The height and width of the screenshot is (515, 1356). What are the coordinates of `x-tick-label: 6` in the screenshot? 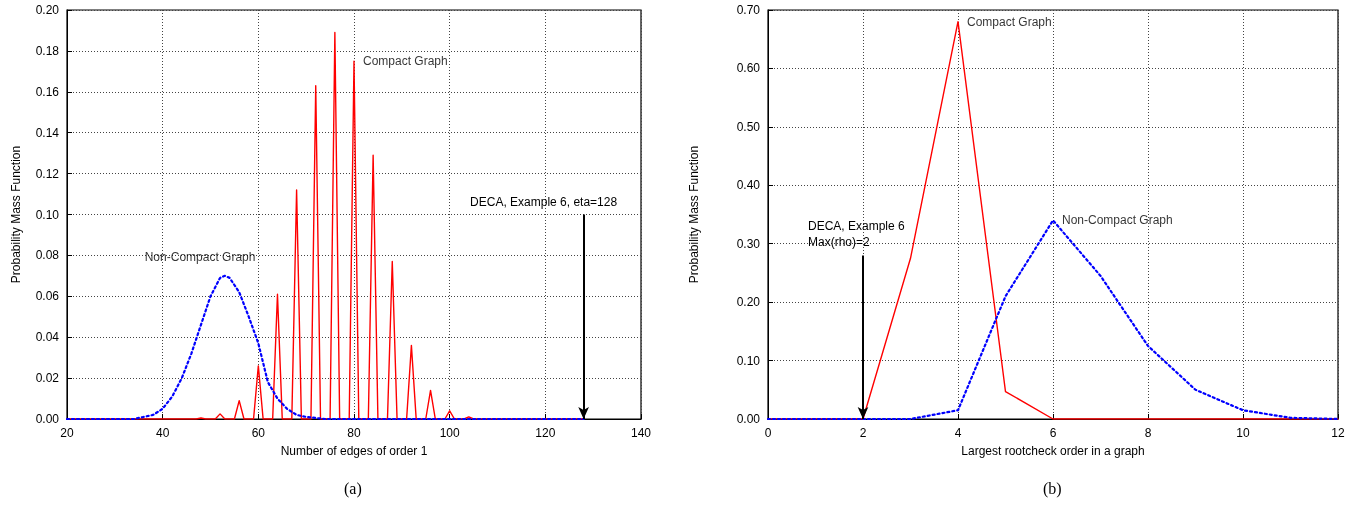 It's located at (1053, 433).